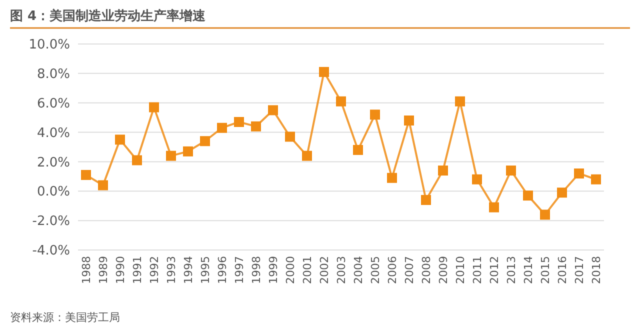 This screenshot has width=640, height=335. I want to click on chart-title: 图 4：美国制造业劳动生产率增速, so click(108, 16).